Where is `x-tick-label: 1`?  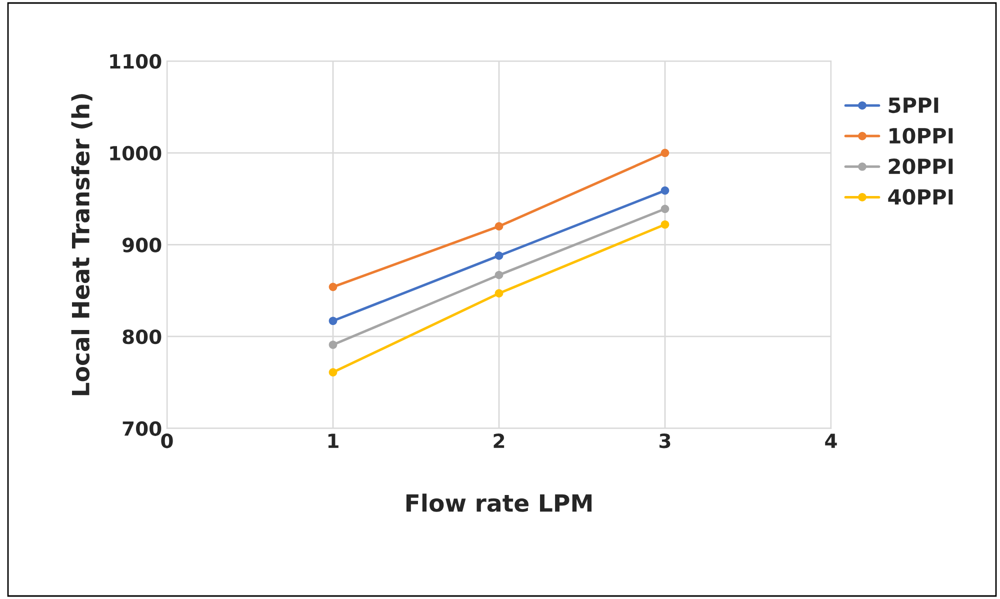 x-tick-label: 1 is located at coordinates (333, 441).